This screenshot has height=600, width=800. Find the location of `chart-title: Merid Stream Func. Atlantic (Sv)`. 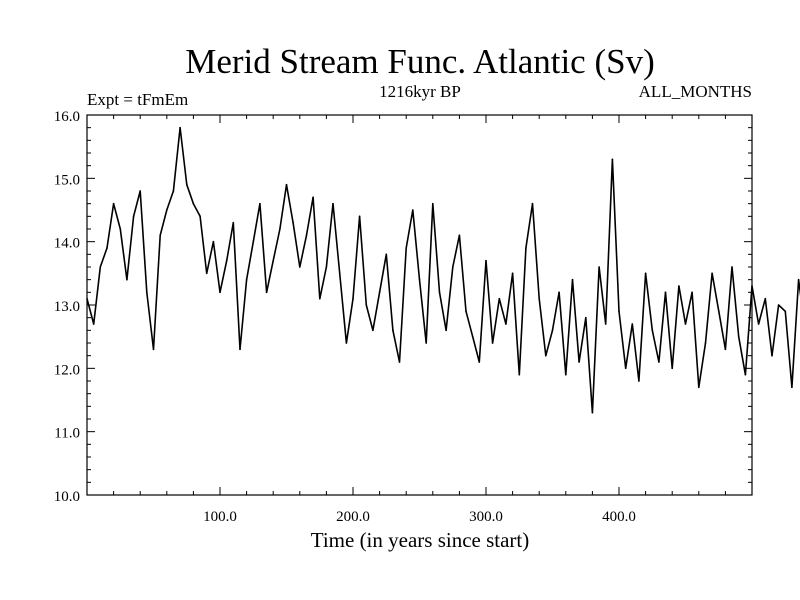

chart-title: Merid Stream Func. Atlantic (Sv) is located at coordinates (420, 61).